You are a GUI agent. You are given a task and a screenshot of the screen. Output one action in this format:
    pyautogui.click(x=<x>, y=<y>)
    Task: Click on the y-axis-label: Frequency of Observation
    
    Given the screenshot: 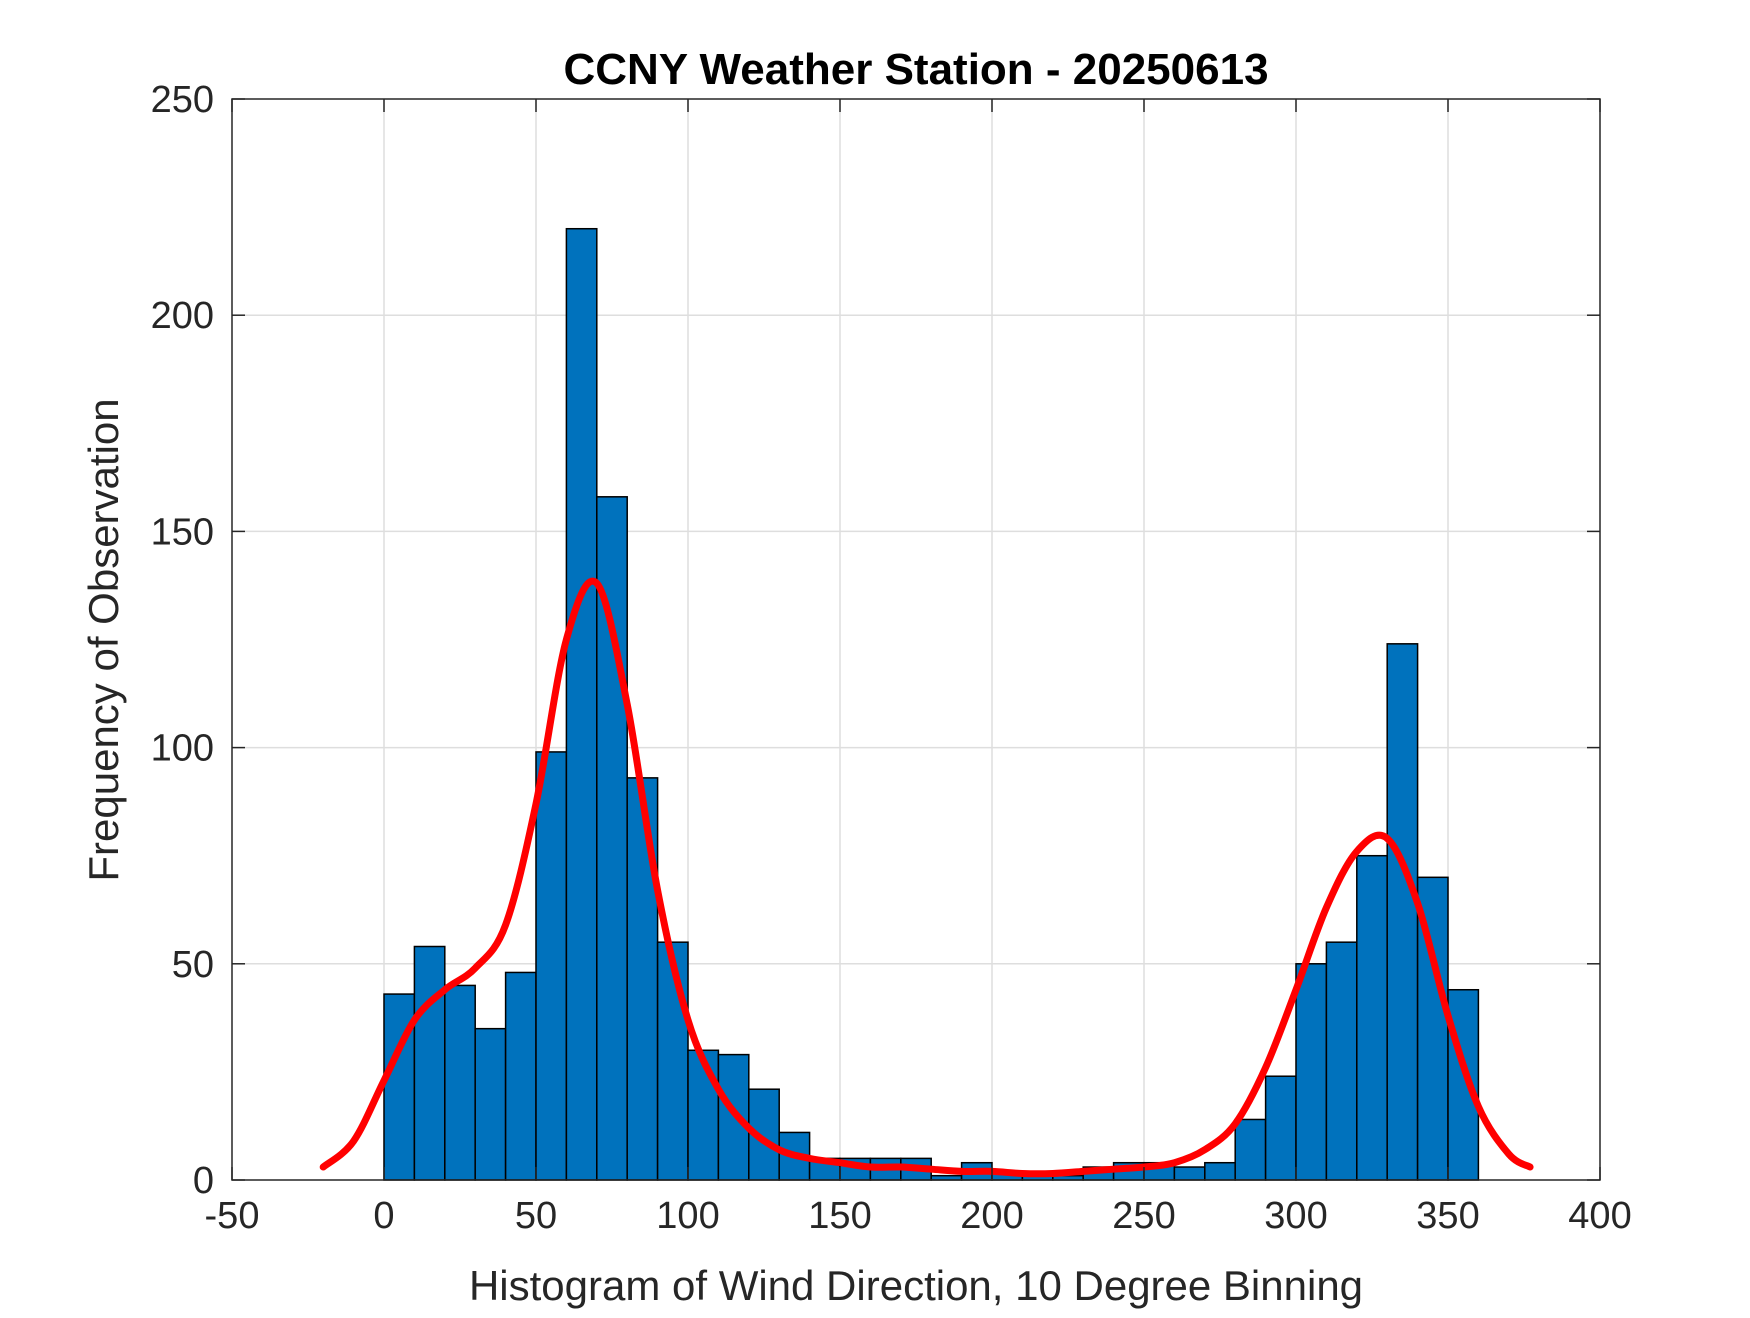 What is the action you would take?
    pyautogui.click(x=103, y=639)
    